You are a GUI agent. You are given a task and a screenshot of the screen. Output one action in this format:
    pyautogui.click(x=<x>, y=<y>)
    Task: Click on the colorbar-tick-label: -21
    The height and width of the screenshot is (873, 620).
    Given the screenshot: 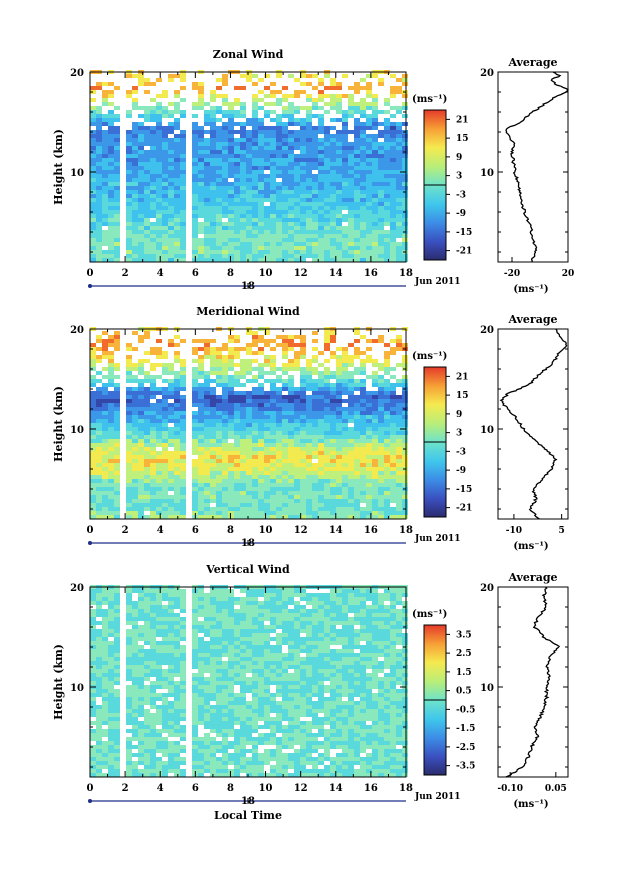 What is the action you would take?
    pyautogui.click(x=464, y=252)
    